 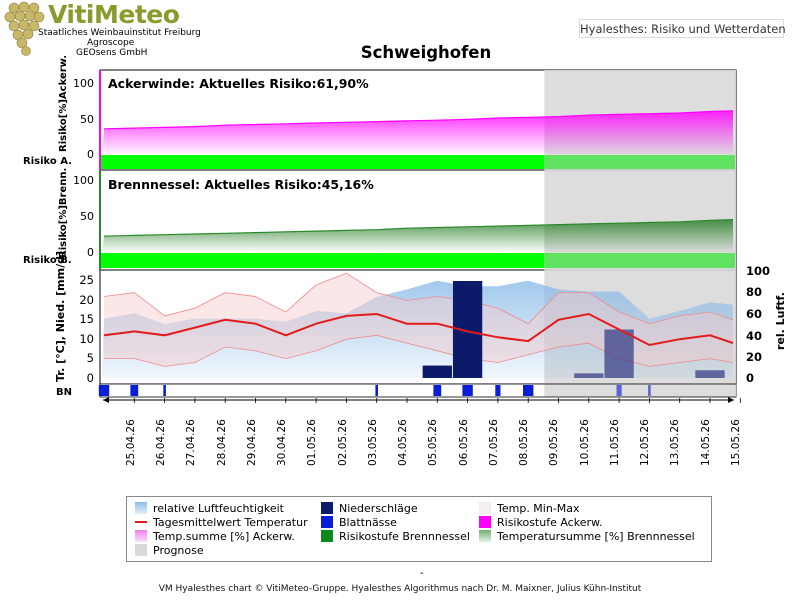 What do you see at coordinates (524, 442) in the screenshot?
I see `xtick-13: 08.05.26` at bounding box center [524, 442].